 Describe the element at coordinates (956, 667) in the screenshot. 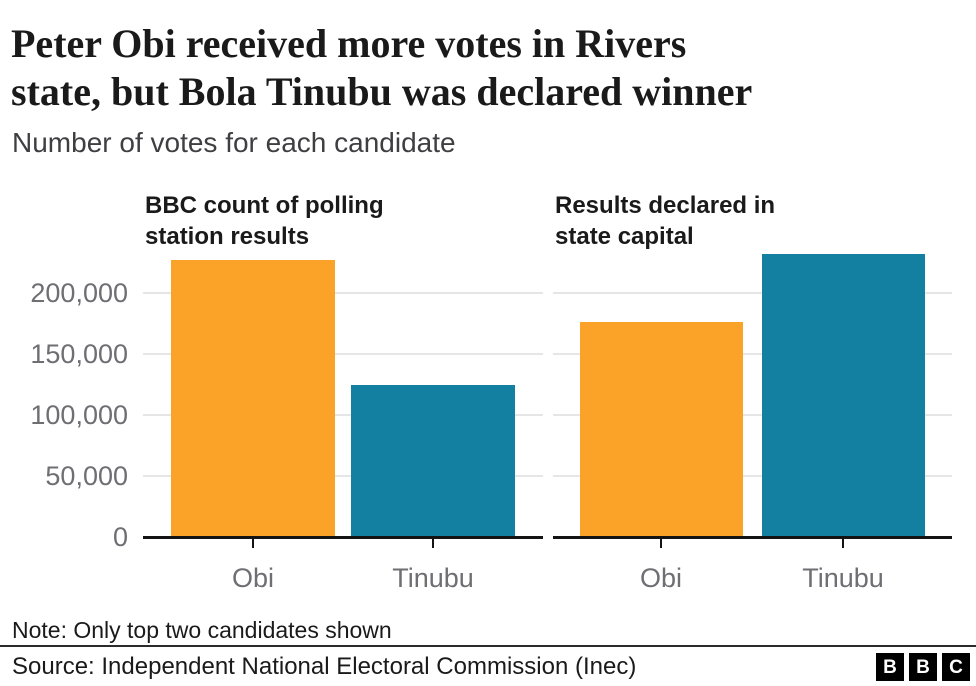

I see `bbc-logo-block-c: C` at that location.